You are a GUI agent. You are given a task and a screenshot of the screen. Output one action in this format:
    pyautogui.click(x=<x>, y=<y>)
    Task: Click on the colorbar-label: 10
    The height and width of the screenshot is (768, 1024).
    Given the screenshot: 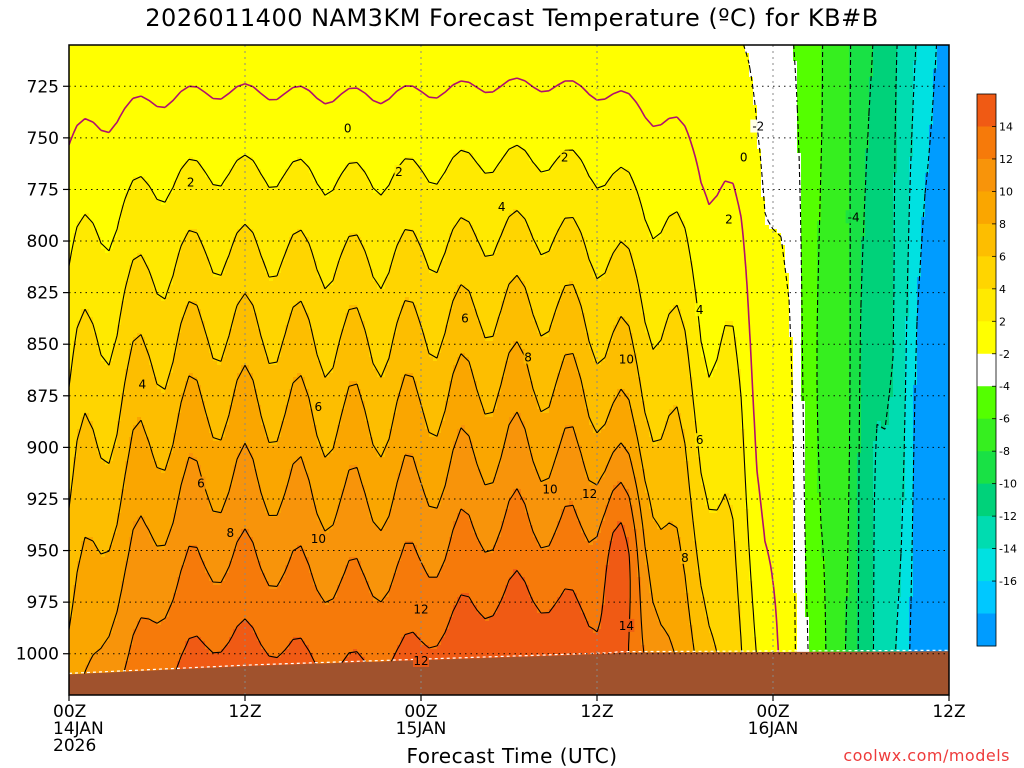 What is the action you would take?
    pyautogui.click(x=1006, y=191)
    